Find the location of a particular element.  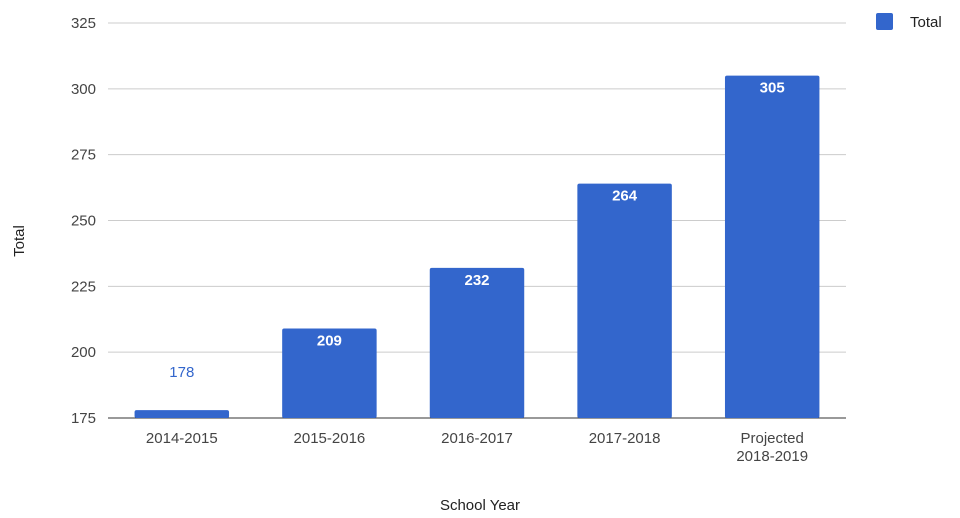

y-axis-ticks: 175 200 225 250 275 300 325 is located at coordinates (83, 221).